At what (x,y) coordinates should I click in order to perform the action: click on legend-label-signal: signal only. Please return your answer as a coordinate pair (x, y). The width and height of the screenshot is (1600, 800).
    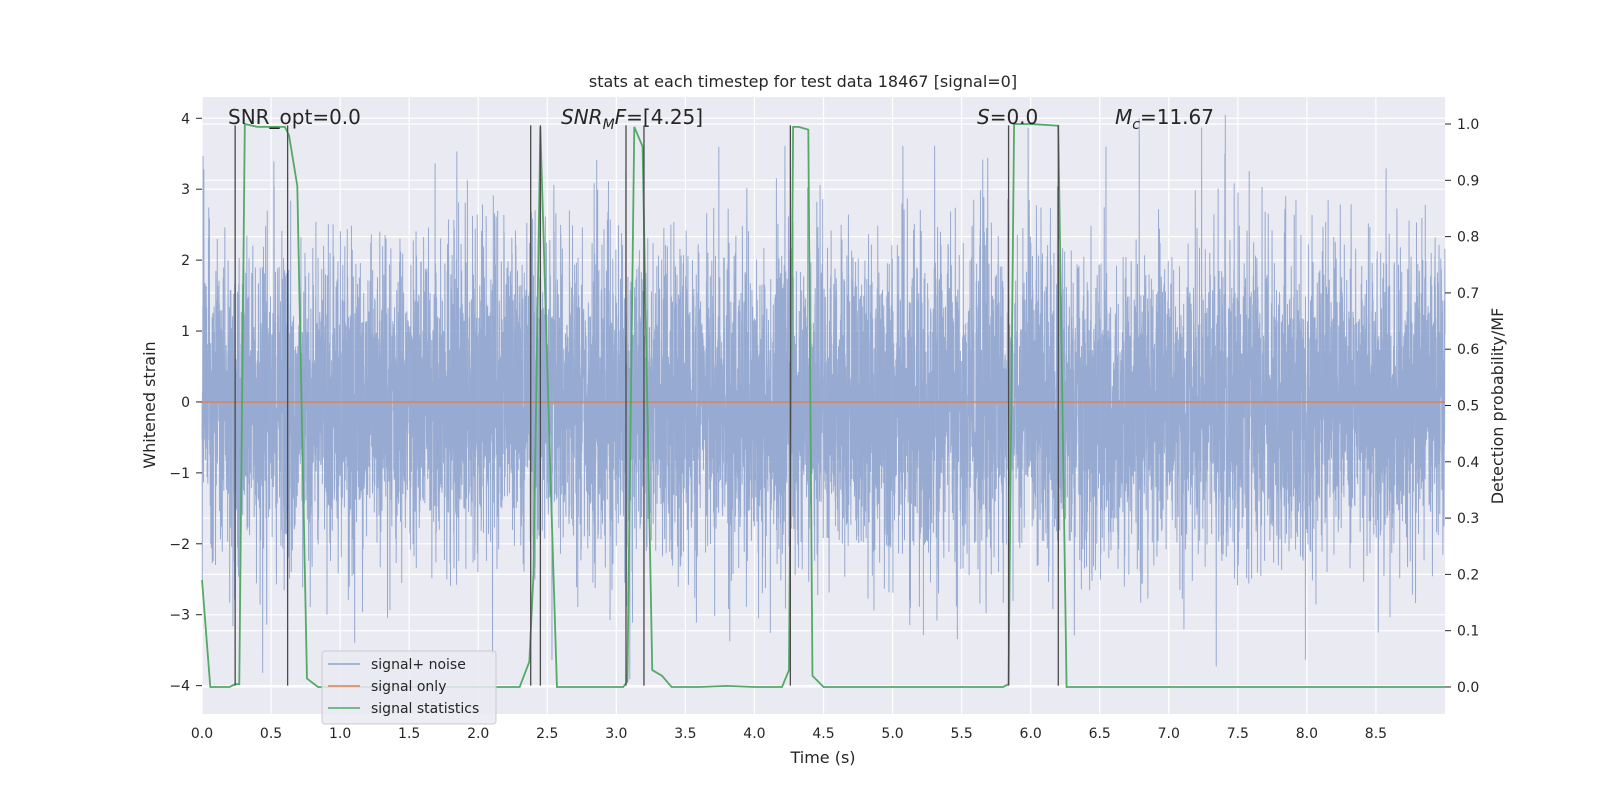
    Looking at the image, I should click on (408, 687).